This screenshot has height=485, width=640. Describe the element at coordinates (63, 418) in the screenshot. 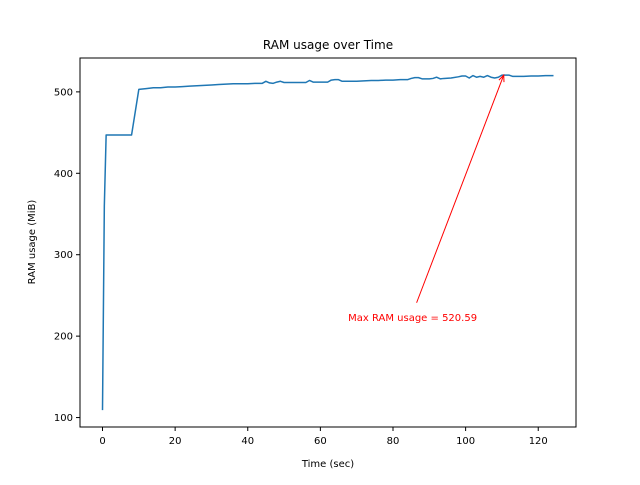

I see `y-tick-label: 100` at that location.